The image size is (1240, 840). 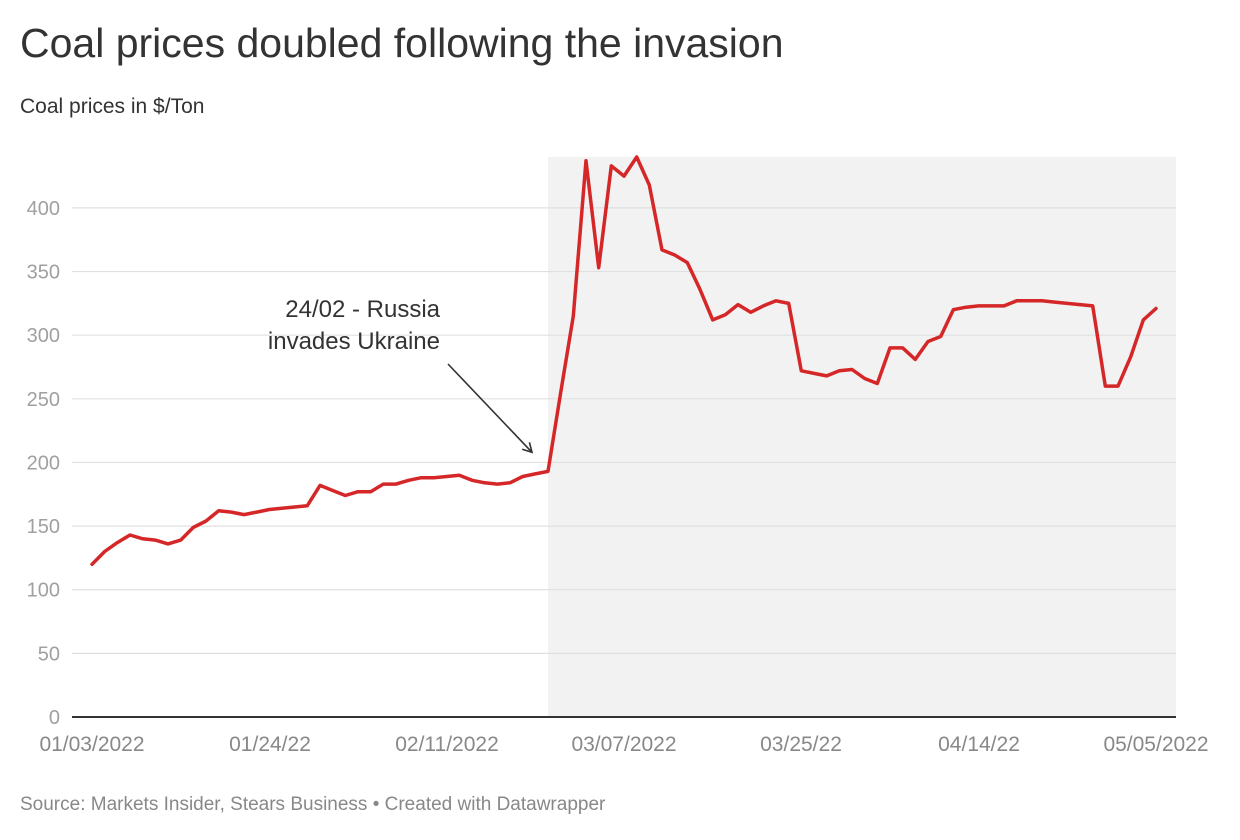 What do you see at coordinates (91, 744) in the screenshot?
I see `x-tick-label-0: 01/03/2022` at bounding box center [91, 744].